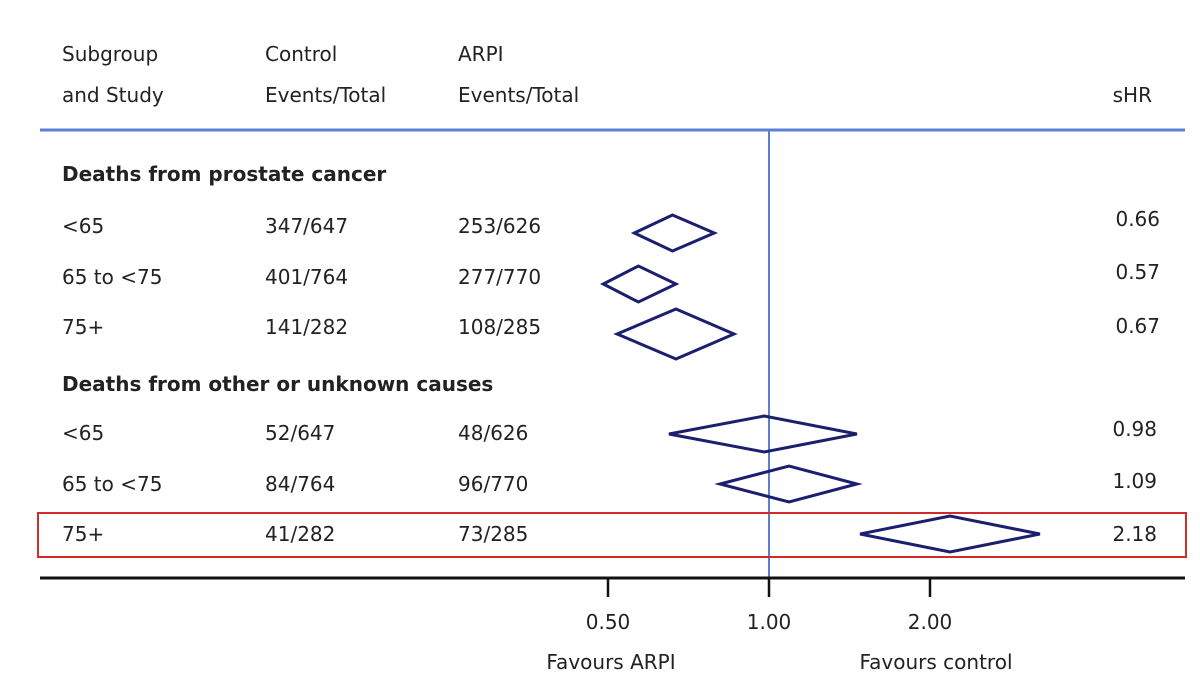 This screenshot has width=1200, height=679. Describe the element at coordinates (493, 484) in the screenshot. I see `row-arpi: 96/770` at that location.